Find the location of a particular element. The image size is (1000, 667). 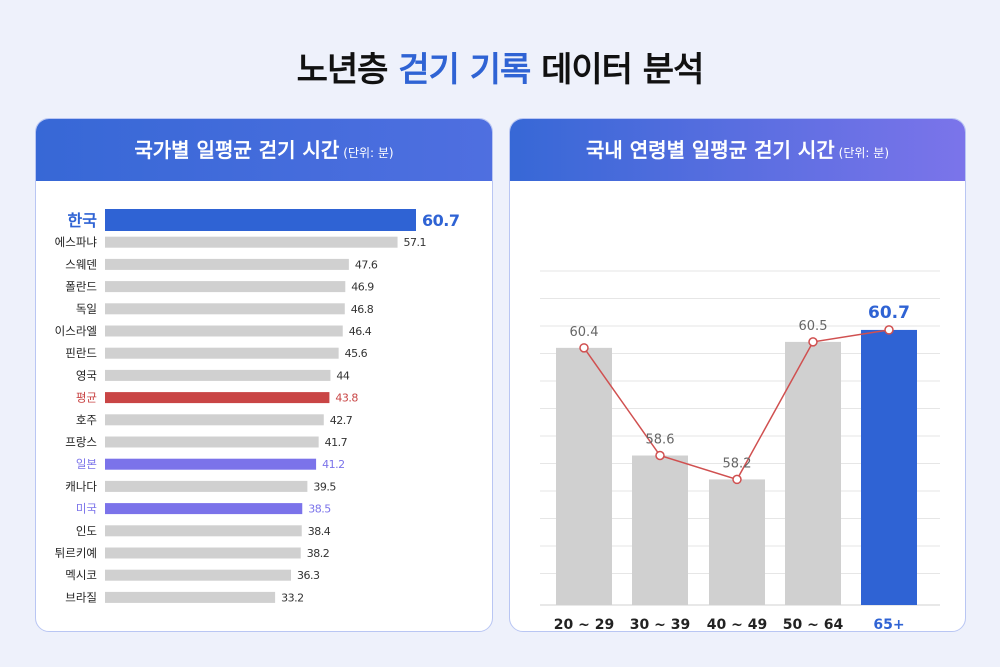

category-label: 미국 is located at coordinates (86, 509).